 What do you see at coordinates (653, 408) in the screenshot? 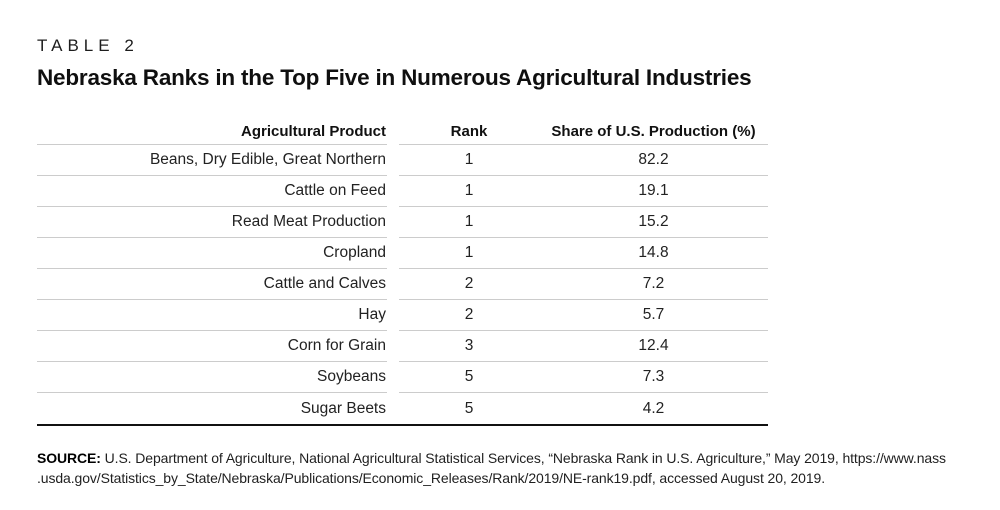
I see `cell-share: 4.2` at bounding box center [653, 408].